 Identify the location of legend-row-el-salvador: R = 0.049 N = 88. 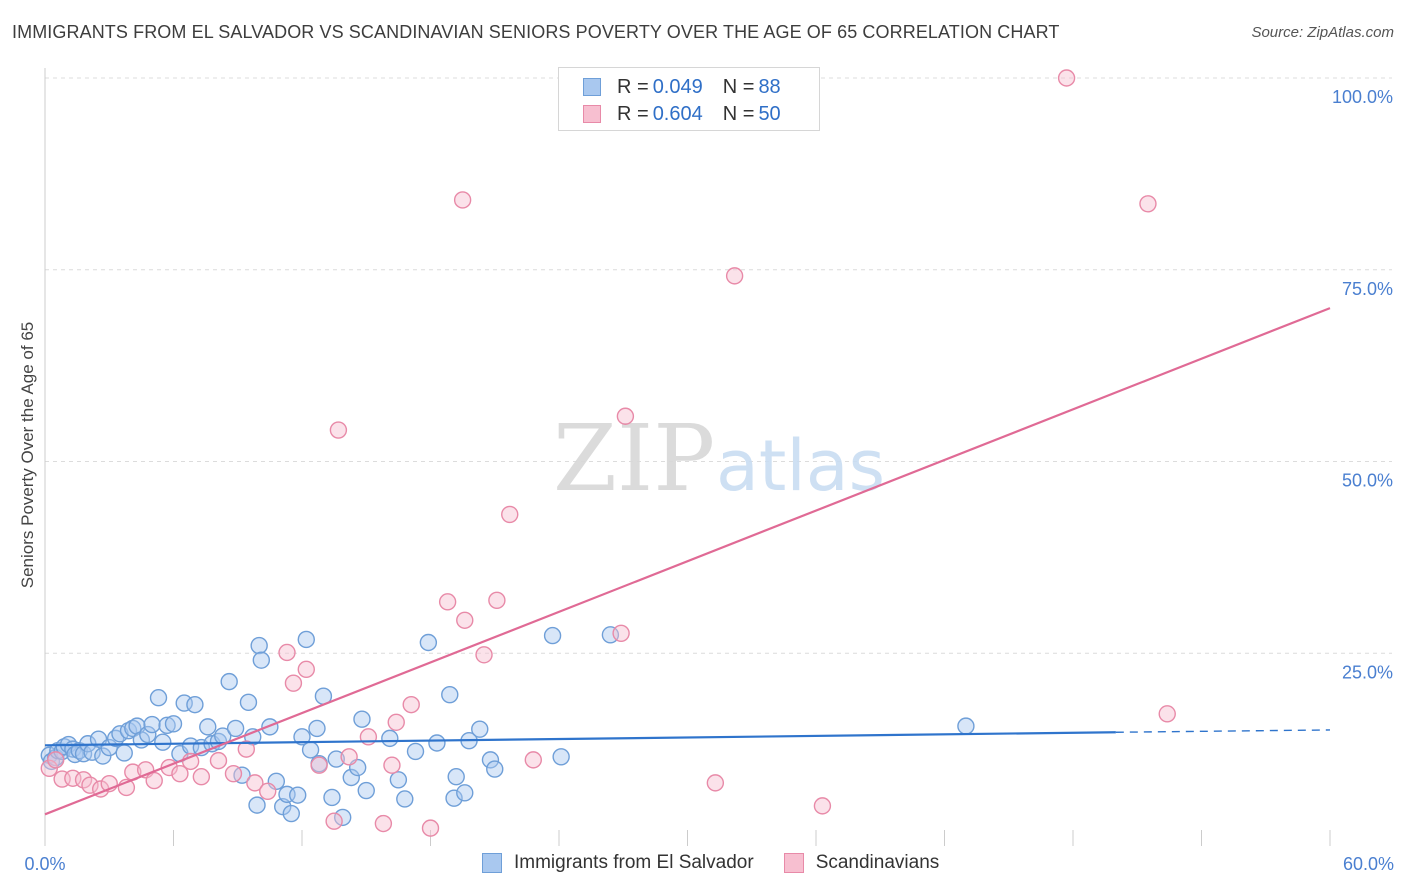
(682, 87).